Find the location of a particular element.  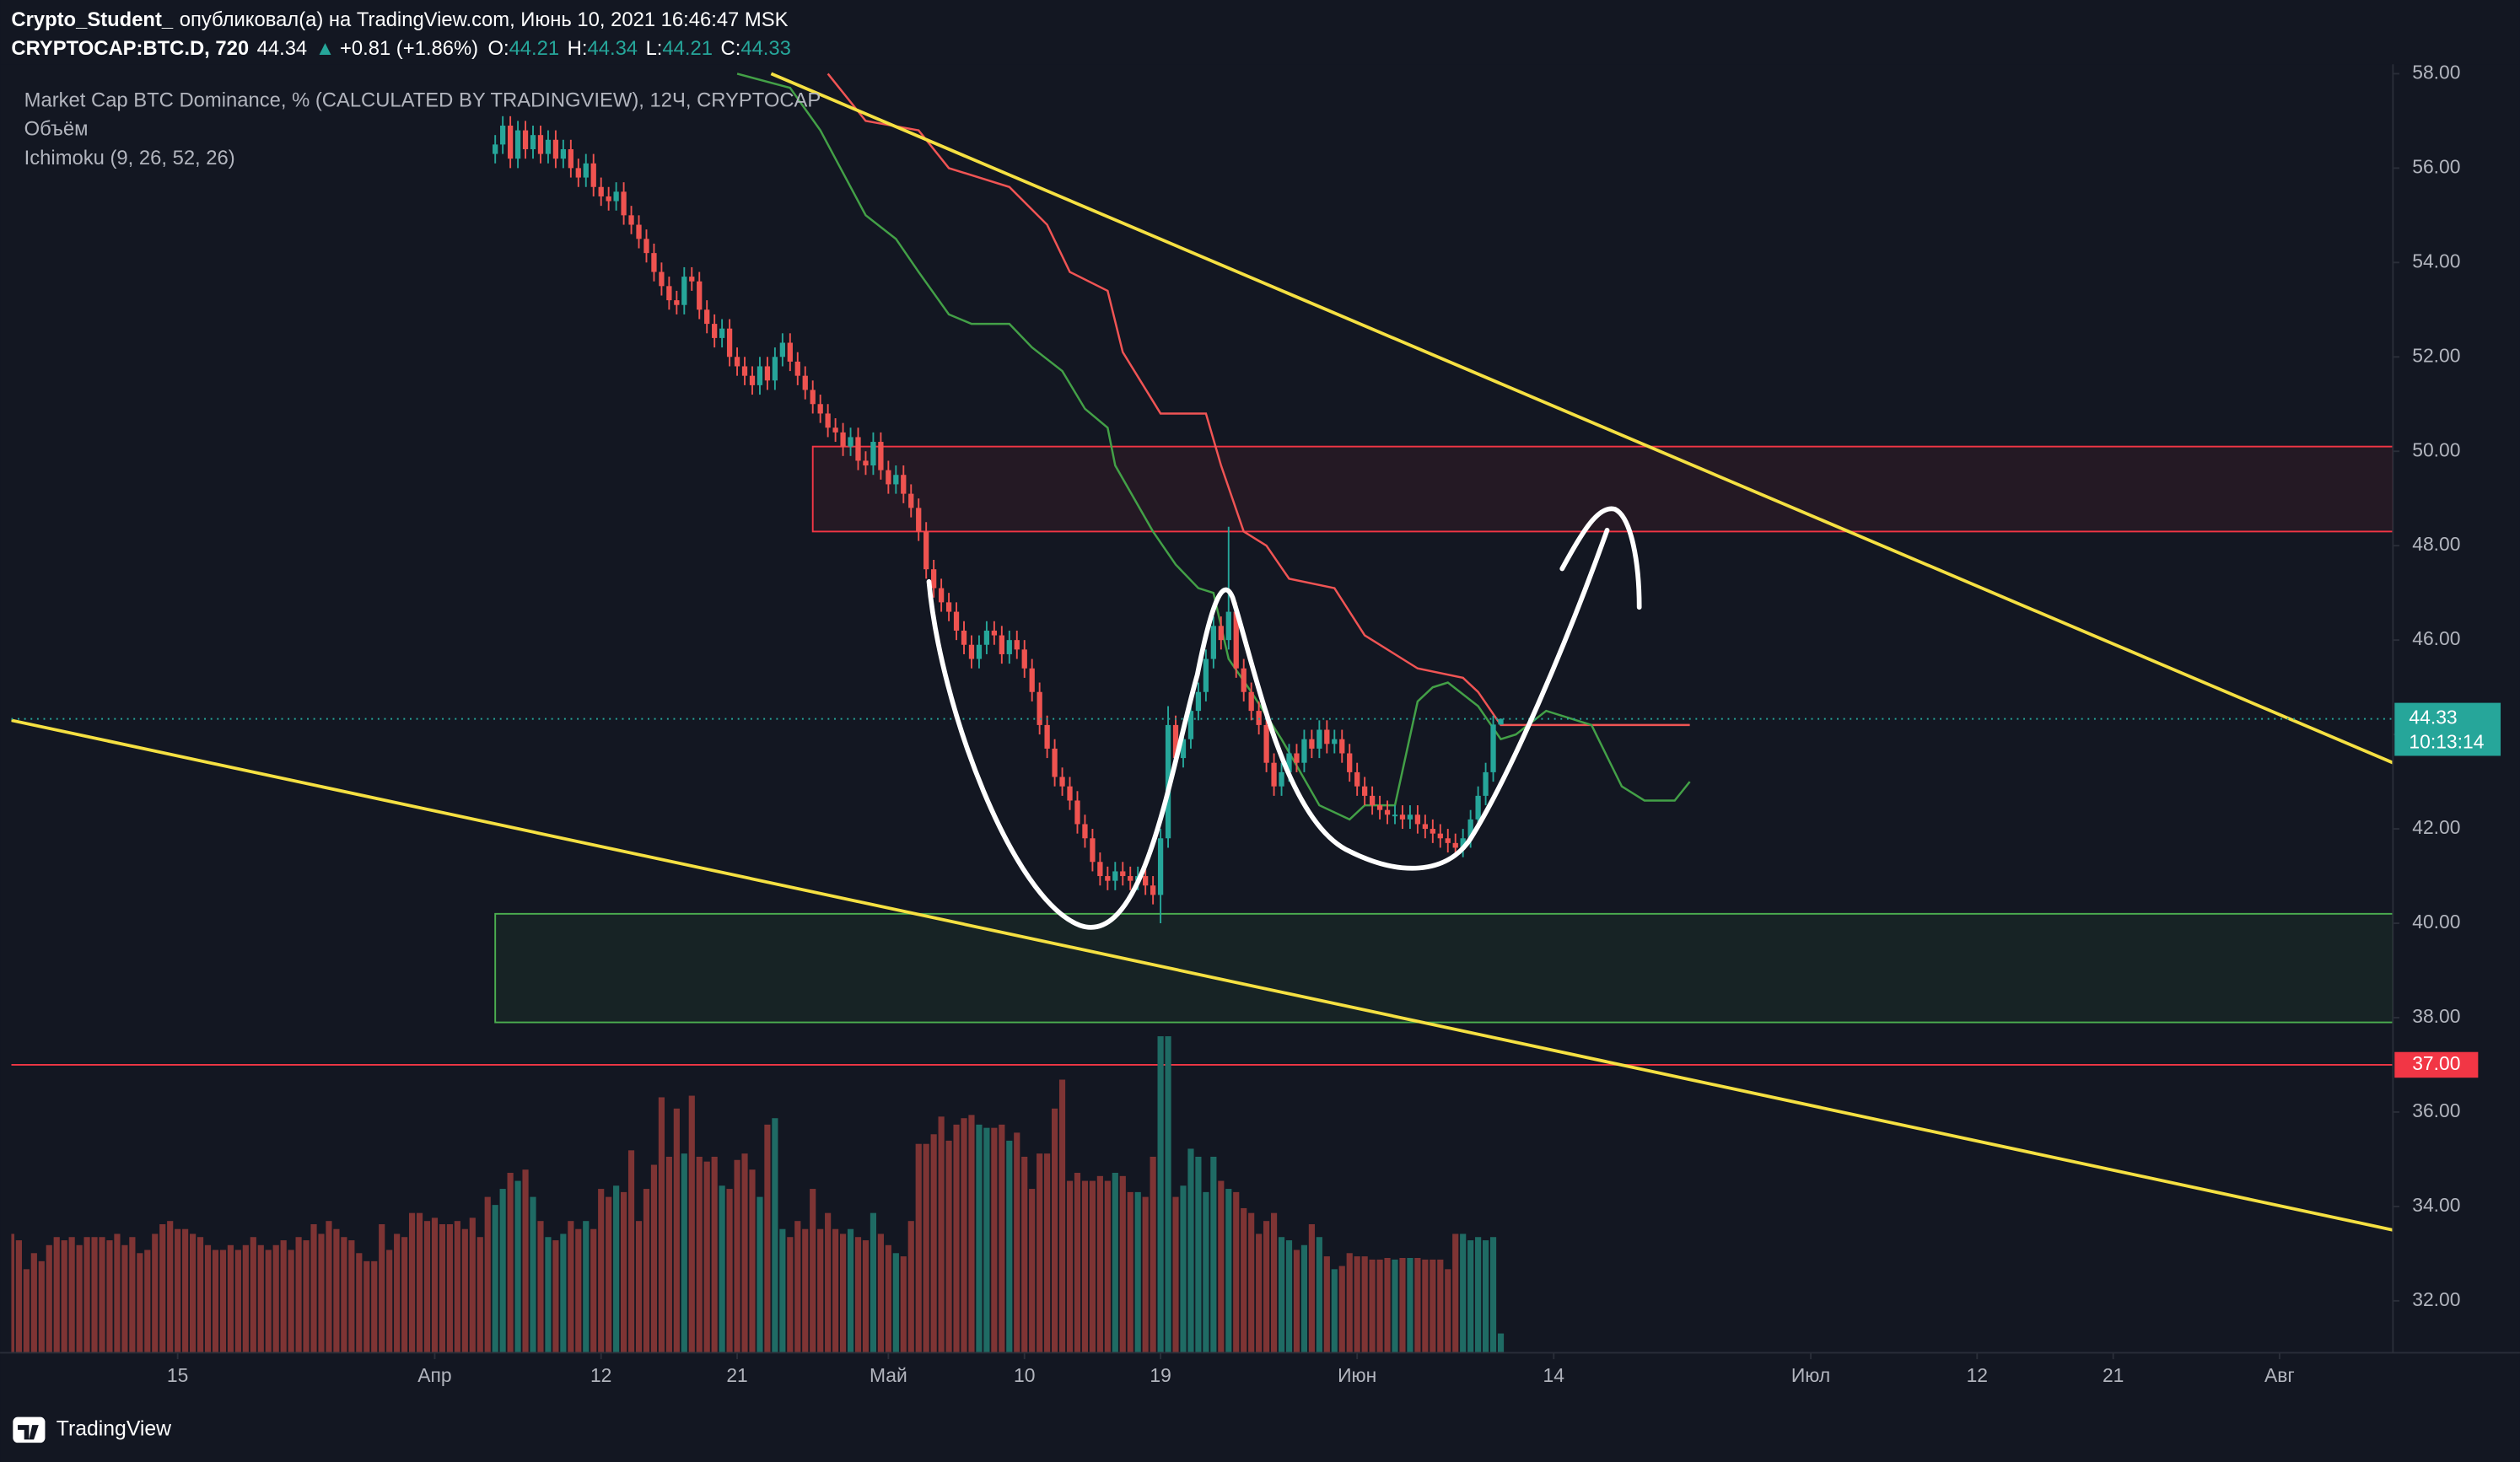

x-tick-label: Апр is located at coordinates (434, 1375).